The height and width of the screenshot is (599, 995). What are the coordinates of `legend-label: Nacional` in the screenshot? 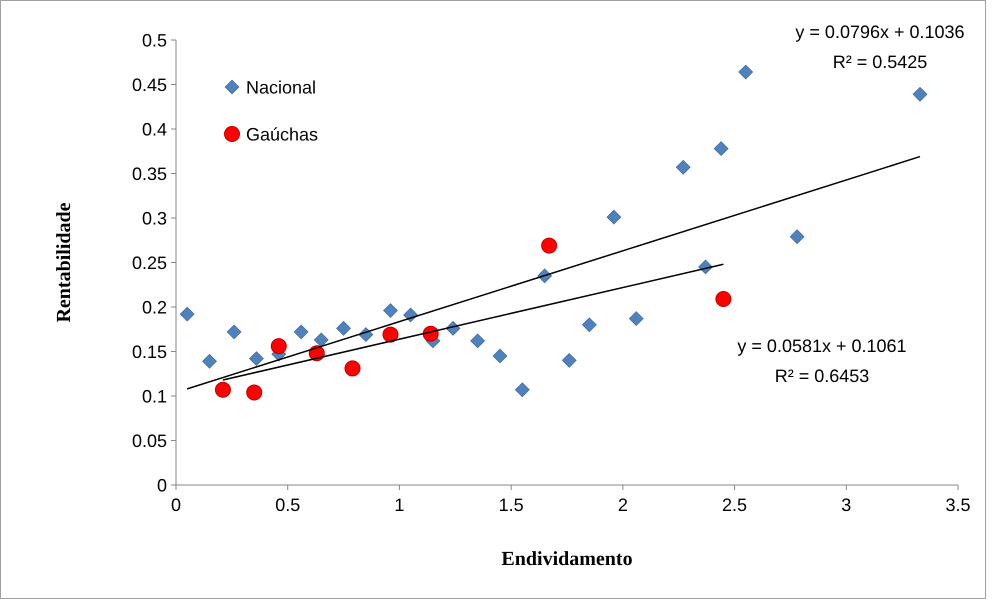 It's located at (281, 87).